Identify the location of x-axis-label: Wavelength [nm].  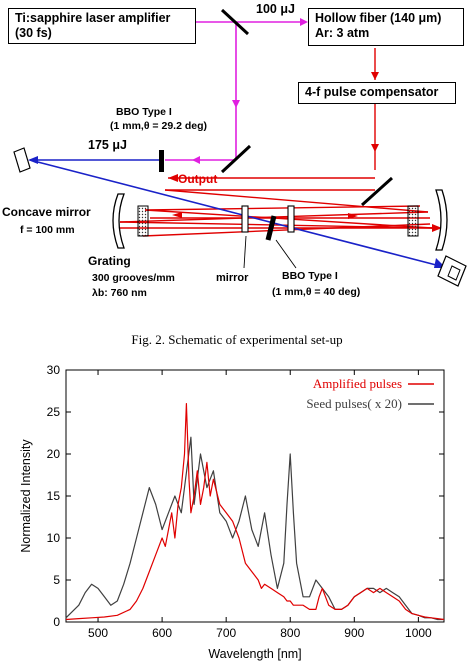
(254, 654).